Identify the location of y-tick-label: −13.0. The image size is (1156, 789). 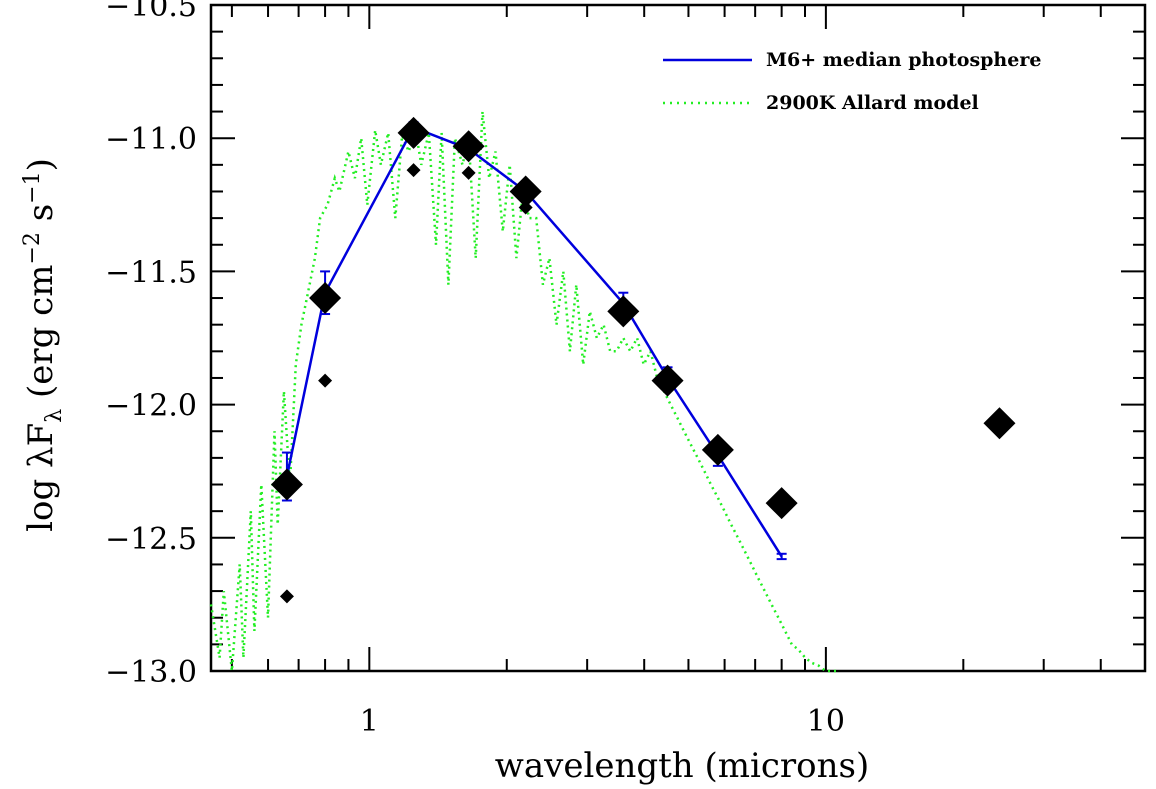
(151, 672).